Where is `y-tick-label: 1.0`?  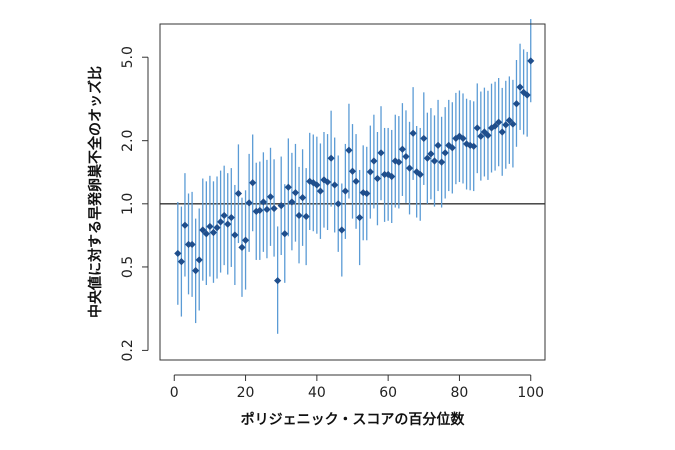 y-tick-label: 1.0 is located at coordinates (128, 204).